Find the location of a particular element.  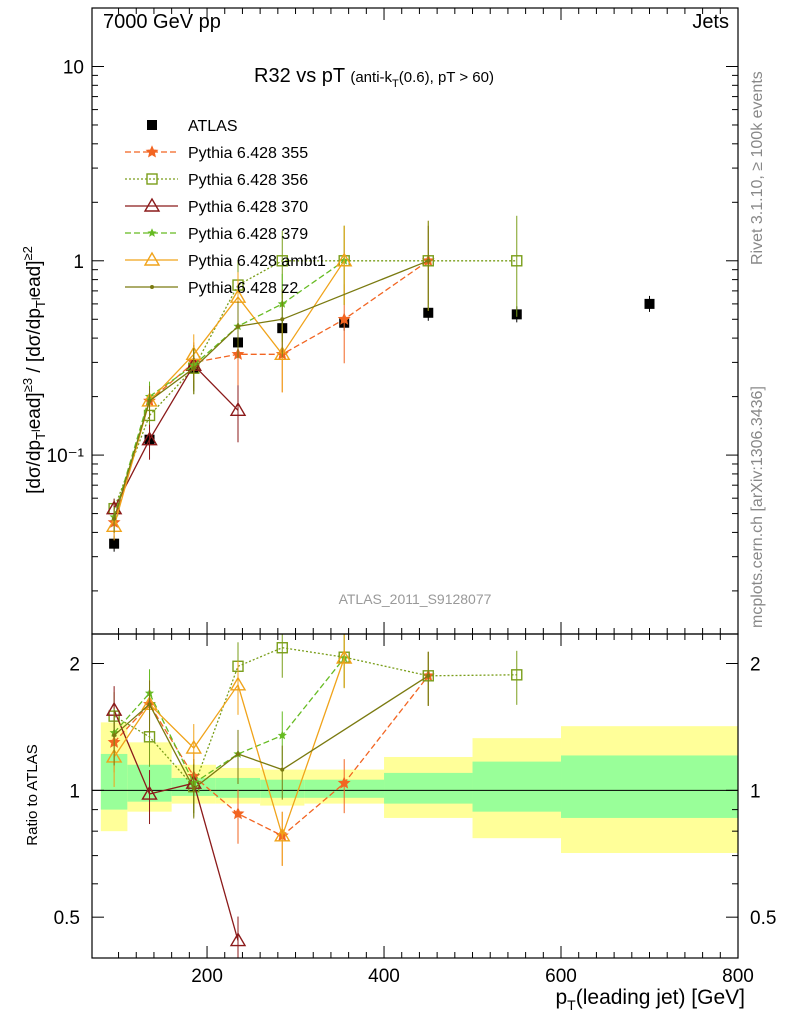

legend-entry-0: ATLAS is located at coordinates (192, 126).